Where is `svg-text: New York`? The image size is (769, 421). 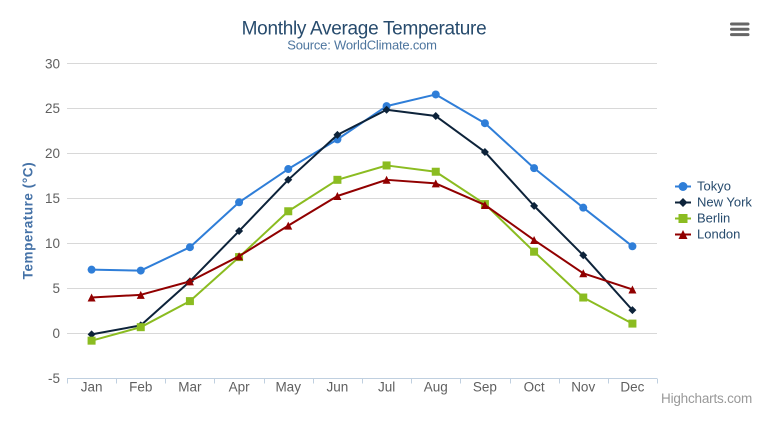
svg-text: New York is located at coordinates (724, 202).